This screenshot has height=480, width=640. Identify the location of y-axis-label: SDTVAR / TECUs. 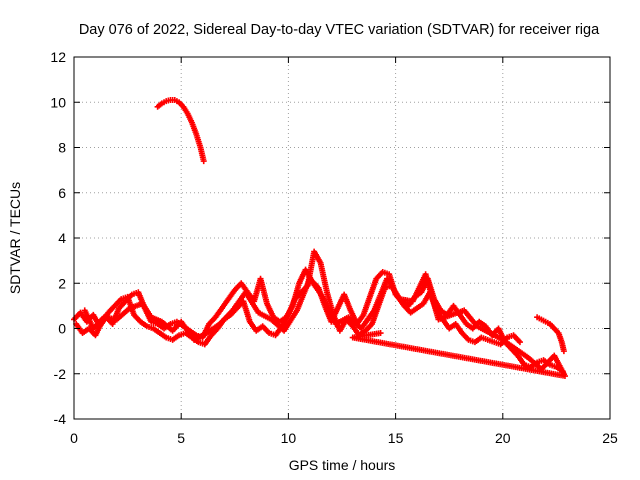
(15, 238).